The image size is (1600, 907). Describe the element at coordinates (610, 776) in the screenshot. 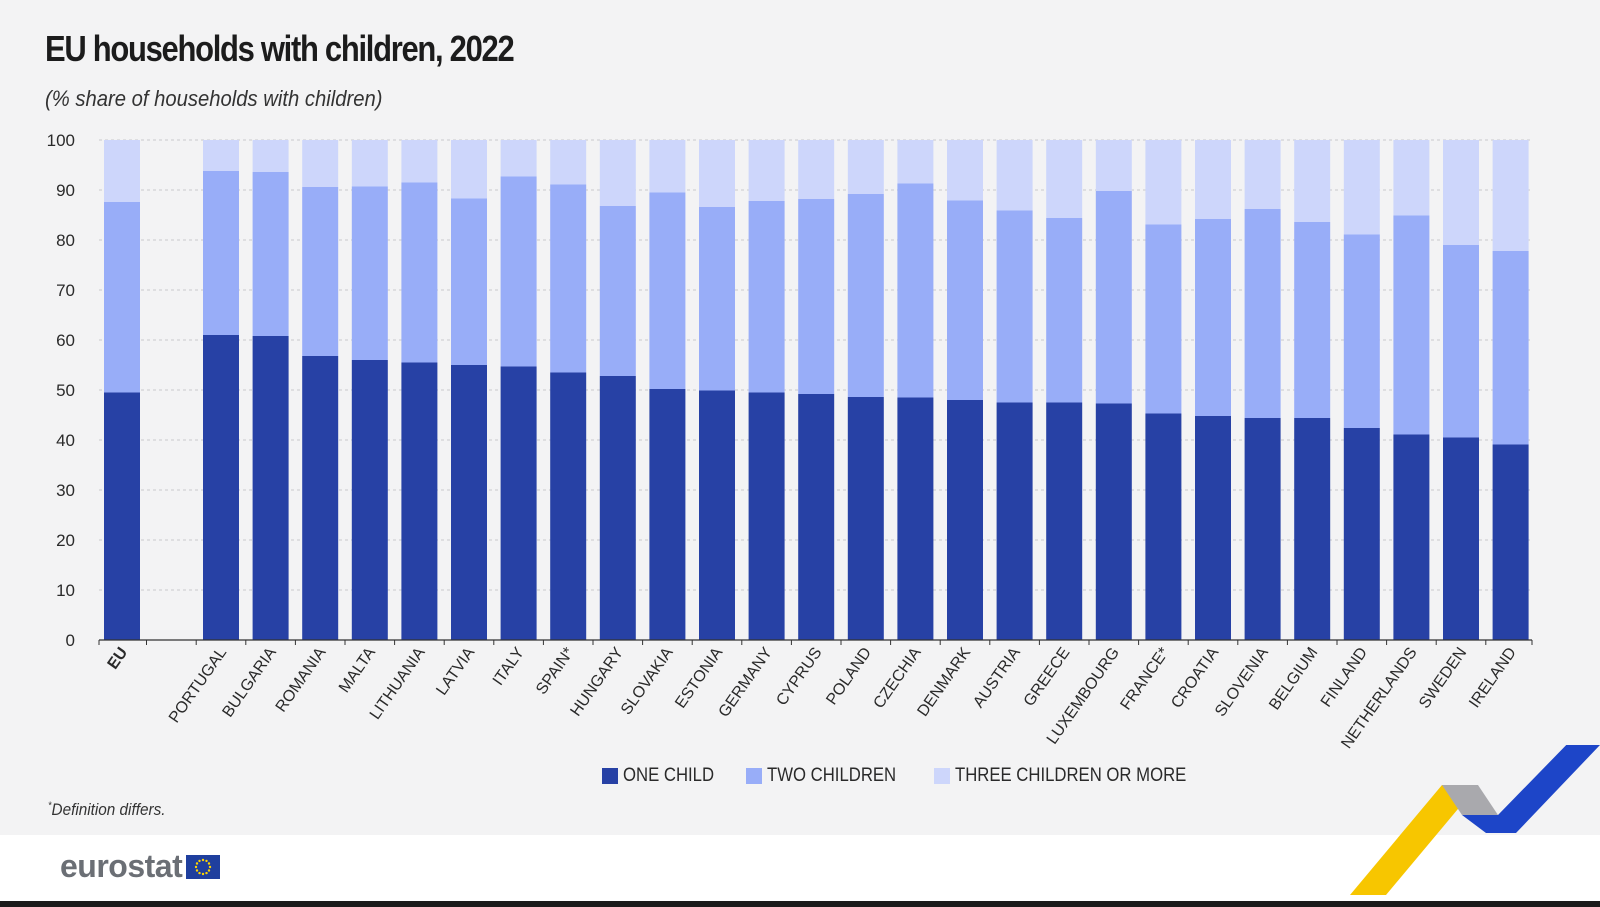

I see `legend-swatch-one-child` at that location.